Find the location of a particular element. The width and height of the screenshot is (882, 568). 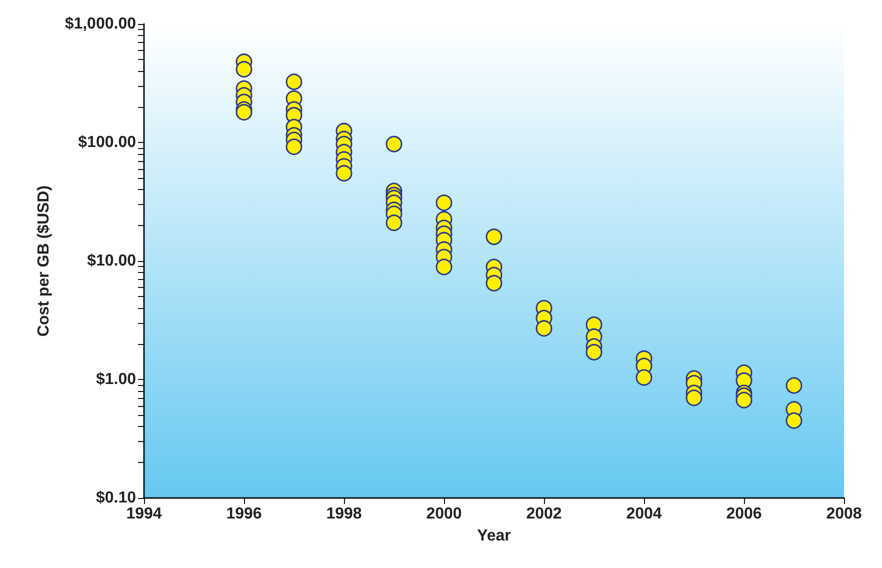

x-tick-label: 2002 is located at coordinates (544, 514).